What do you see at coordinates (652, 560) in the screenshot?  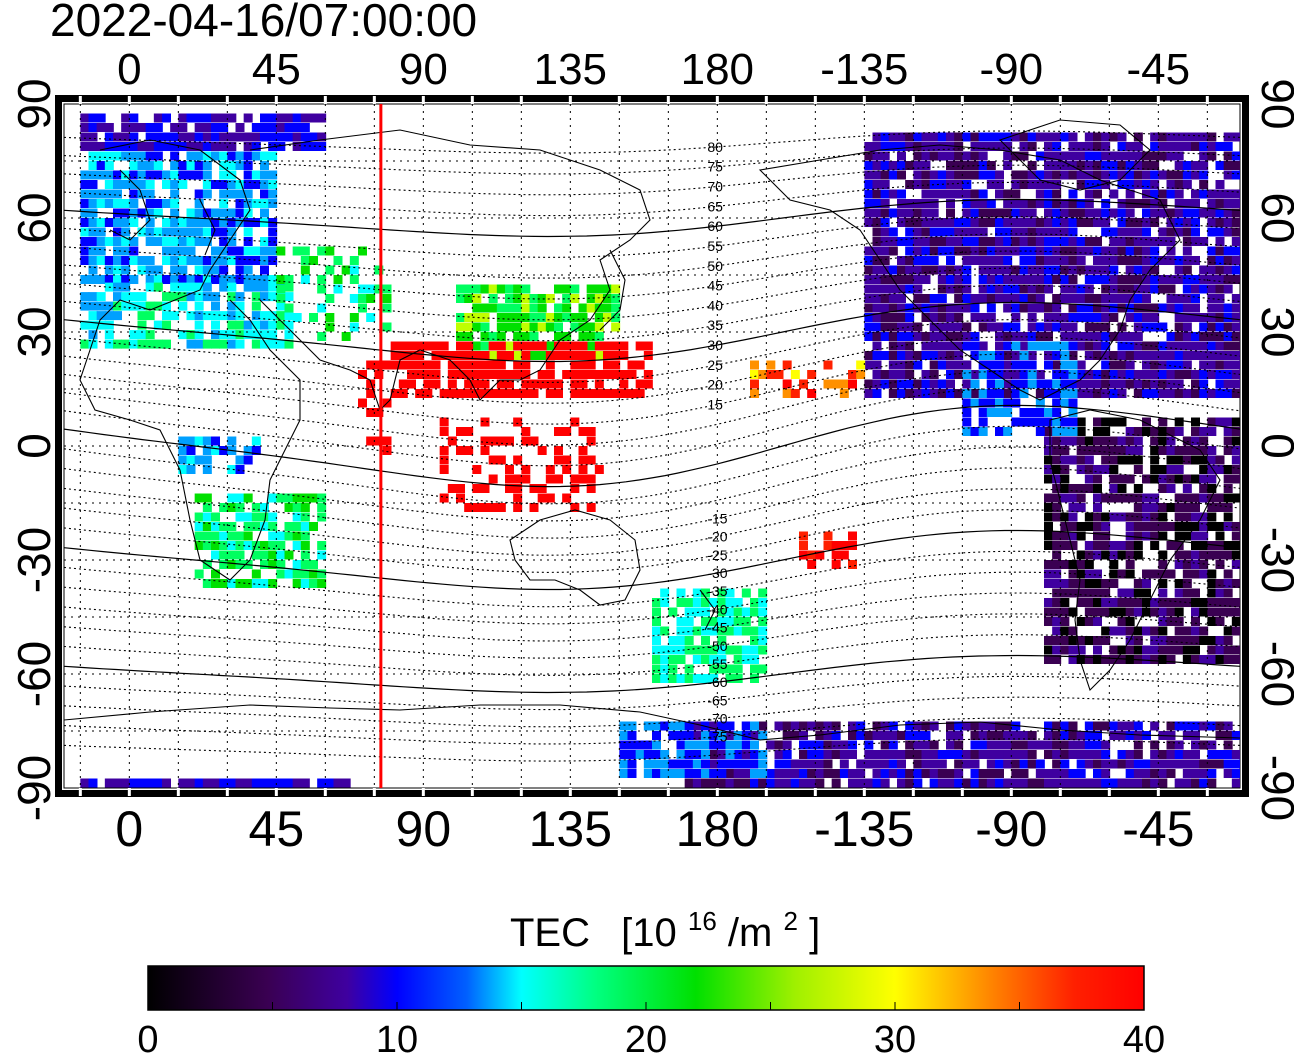 I see `magnetic-contour` at bounding box center [652, 560].